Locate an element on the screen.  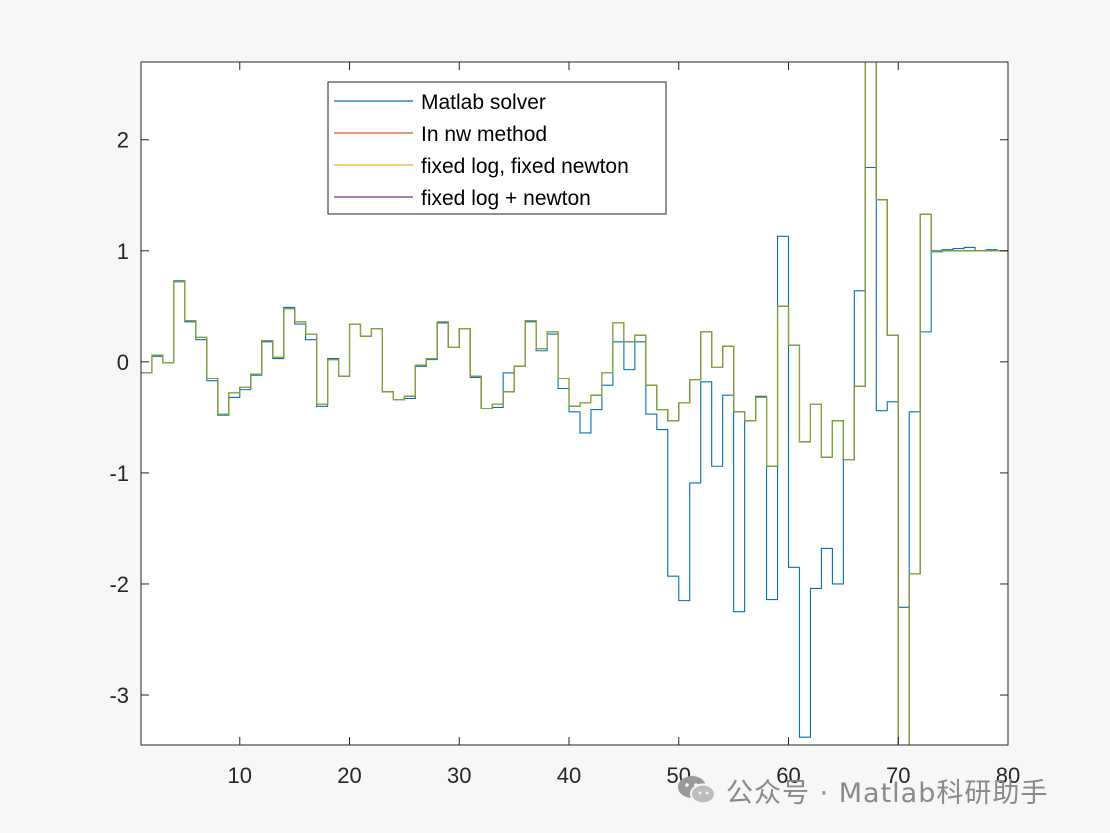
y-tick-label-neg3: -3 is located at coordinates (119, 695).